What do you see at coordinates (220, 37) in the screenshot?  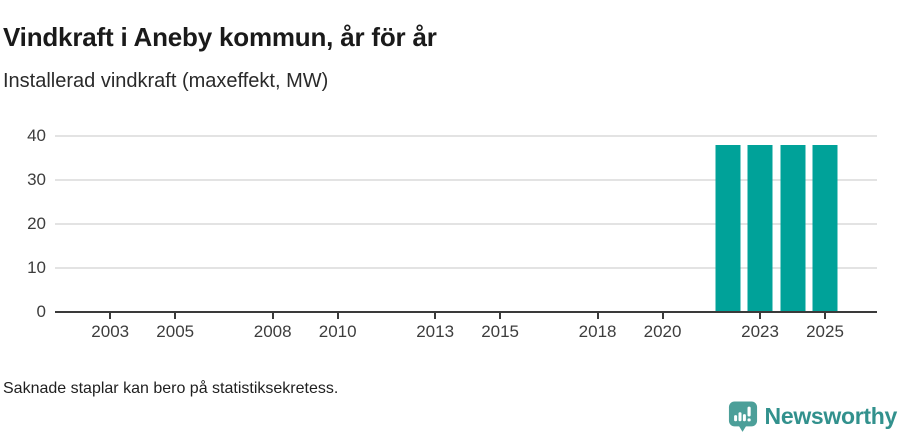 I see `chart-title: Vindkraft i Aneby kommun, år för år` at bounding box center [220, 37].